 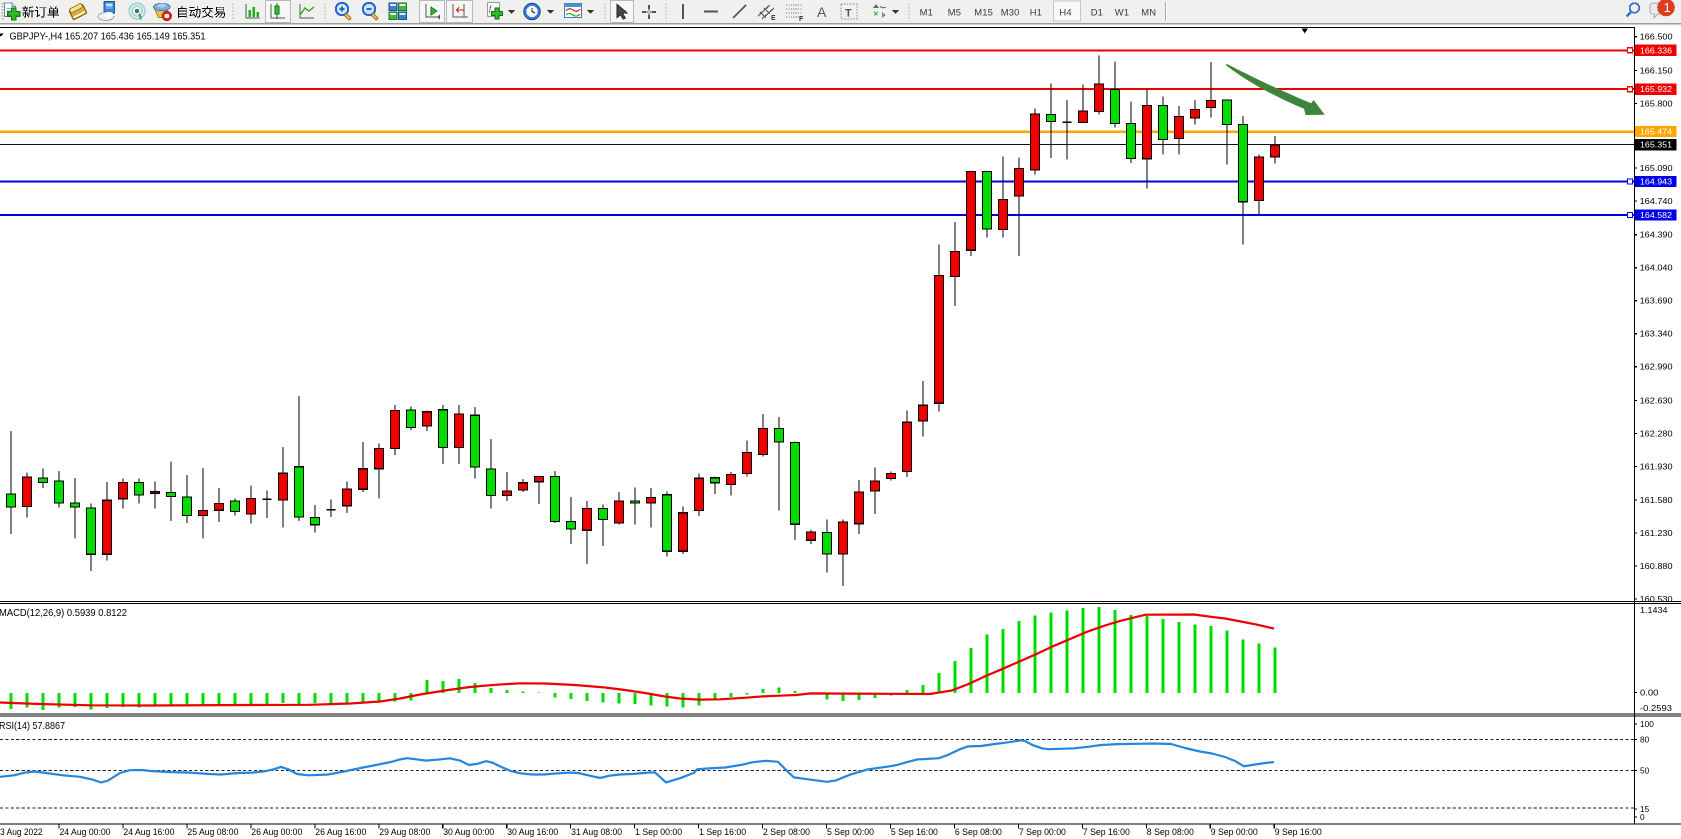 I want to click on svg-text: 160.880, so click(x=1656, y=566).